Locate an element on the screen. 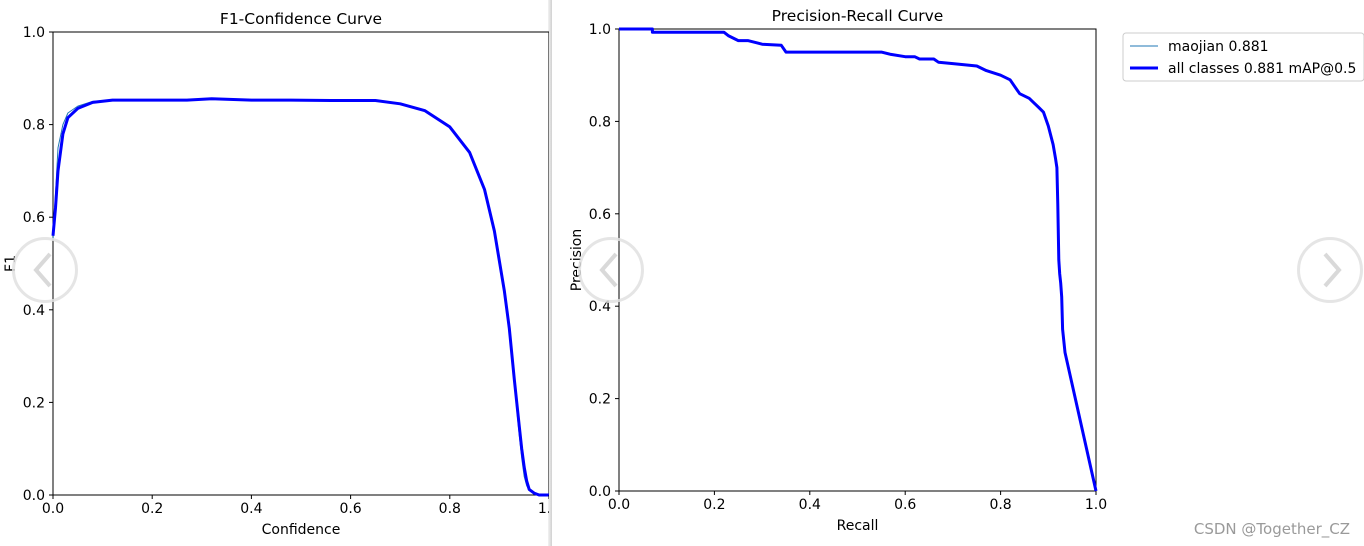  legend-label: all classes 0.881 mAP@0.5 is located at coordinates (1262, 69).